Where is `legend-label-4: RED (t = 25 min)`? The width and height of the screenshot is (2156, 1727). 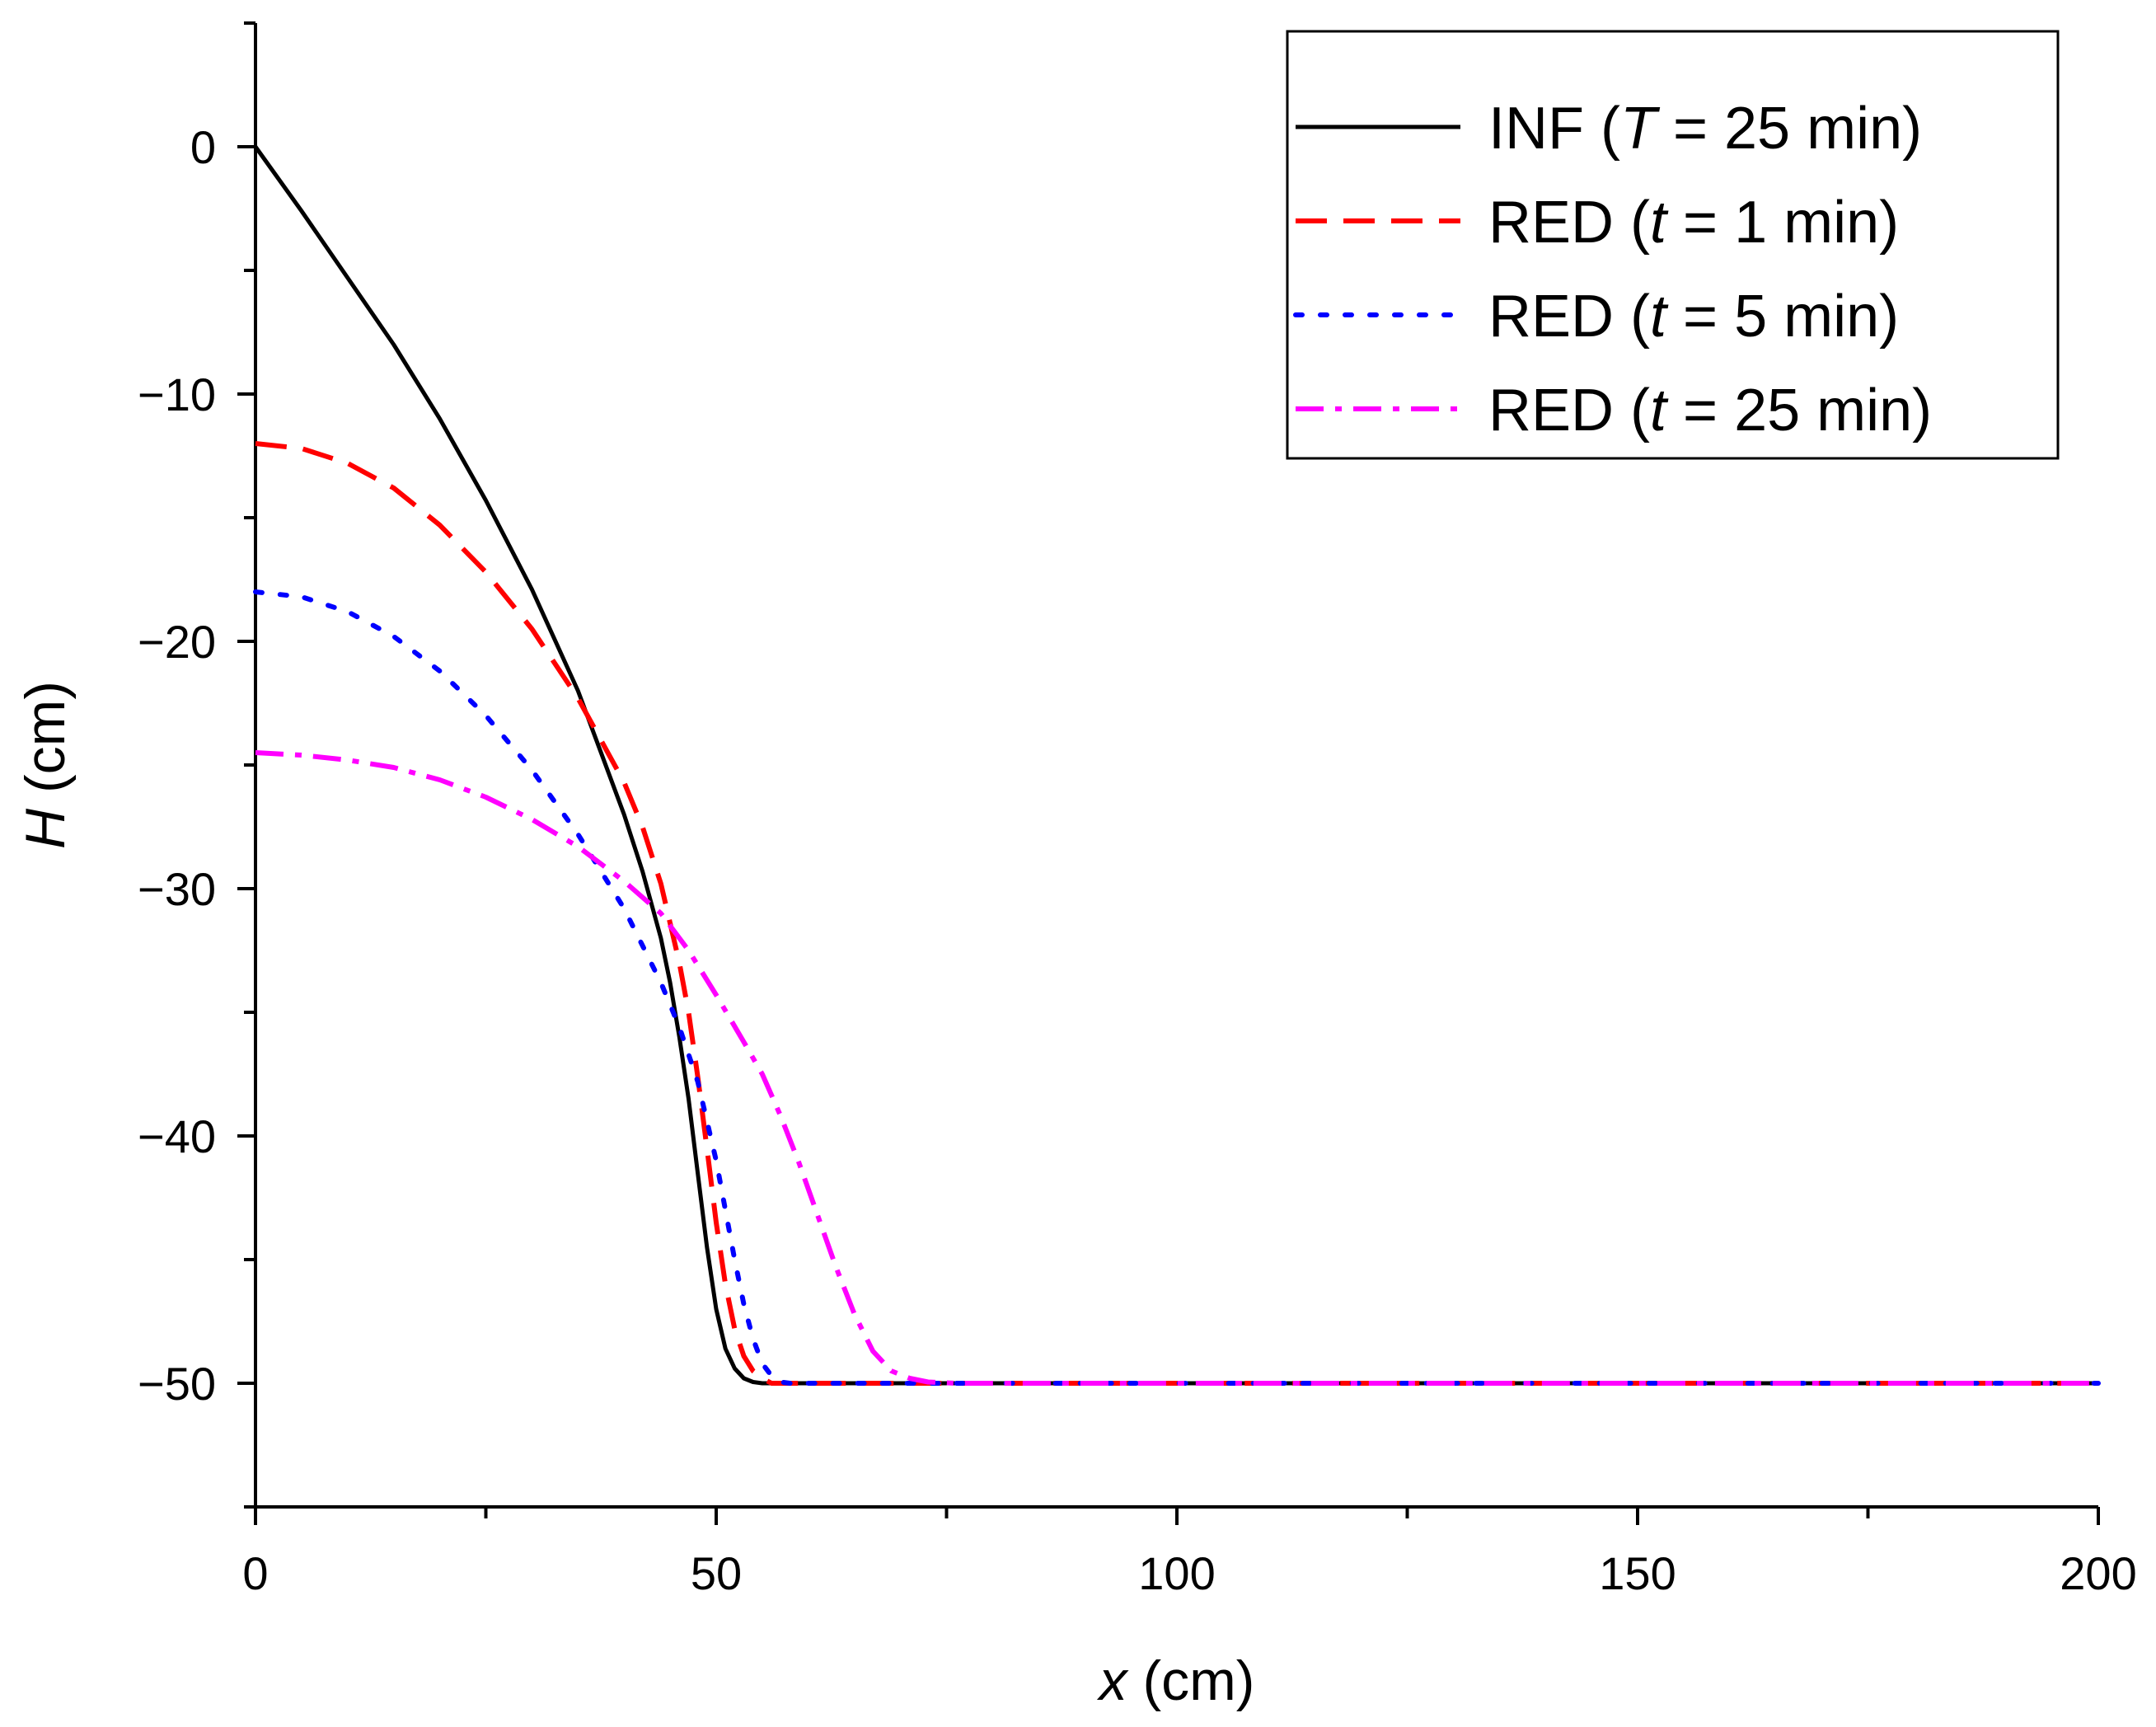
legend-label-4: RED (t = 25 min) is located at coordinates (1710, 410).